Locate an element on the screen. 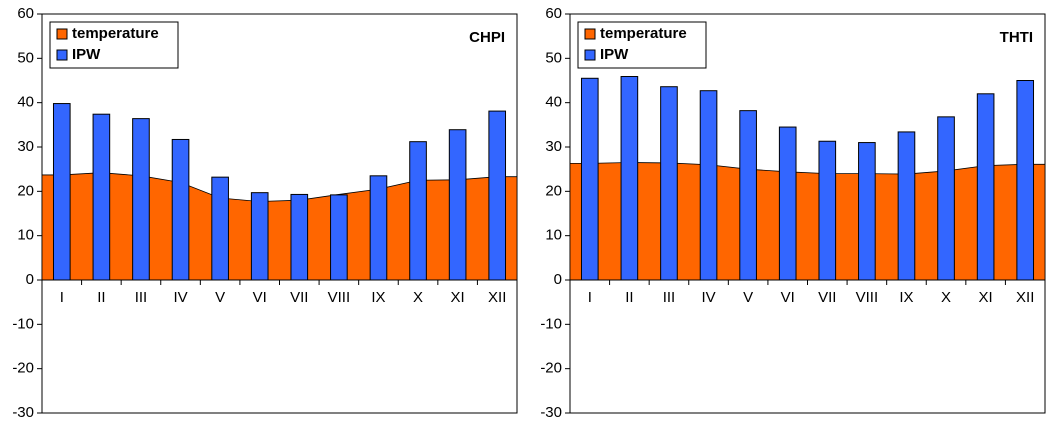  chart-title: THTI is located at coordinates (1016, 37).